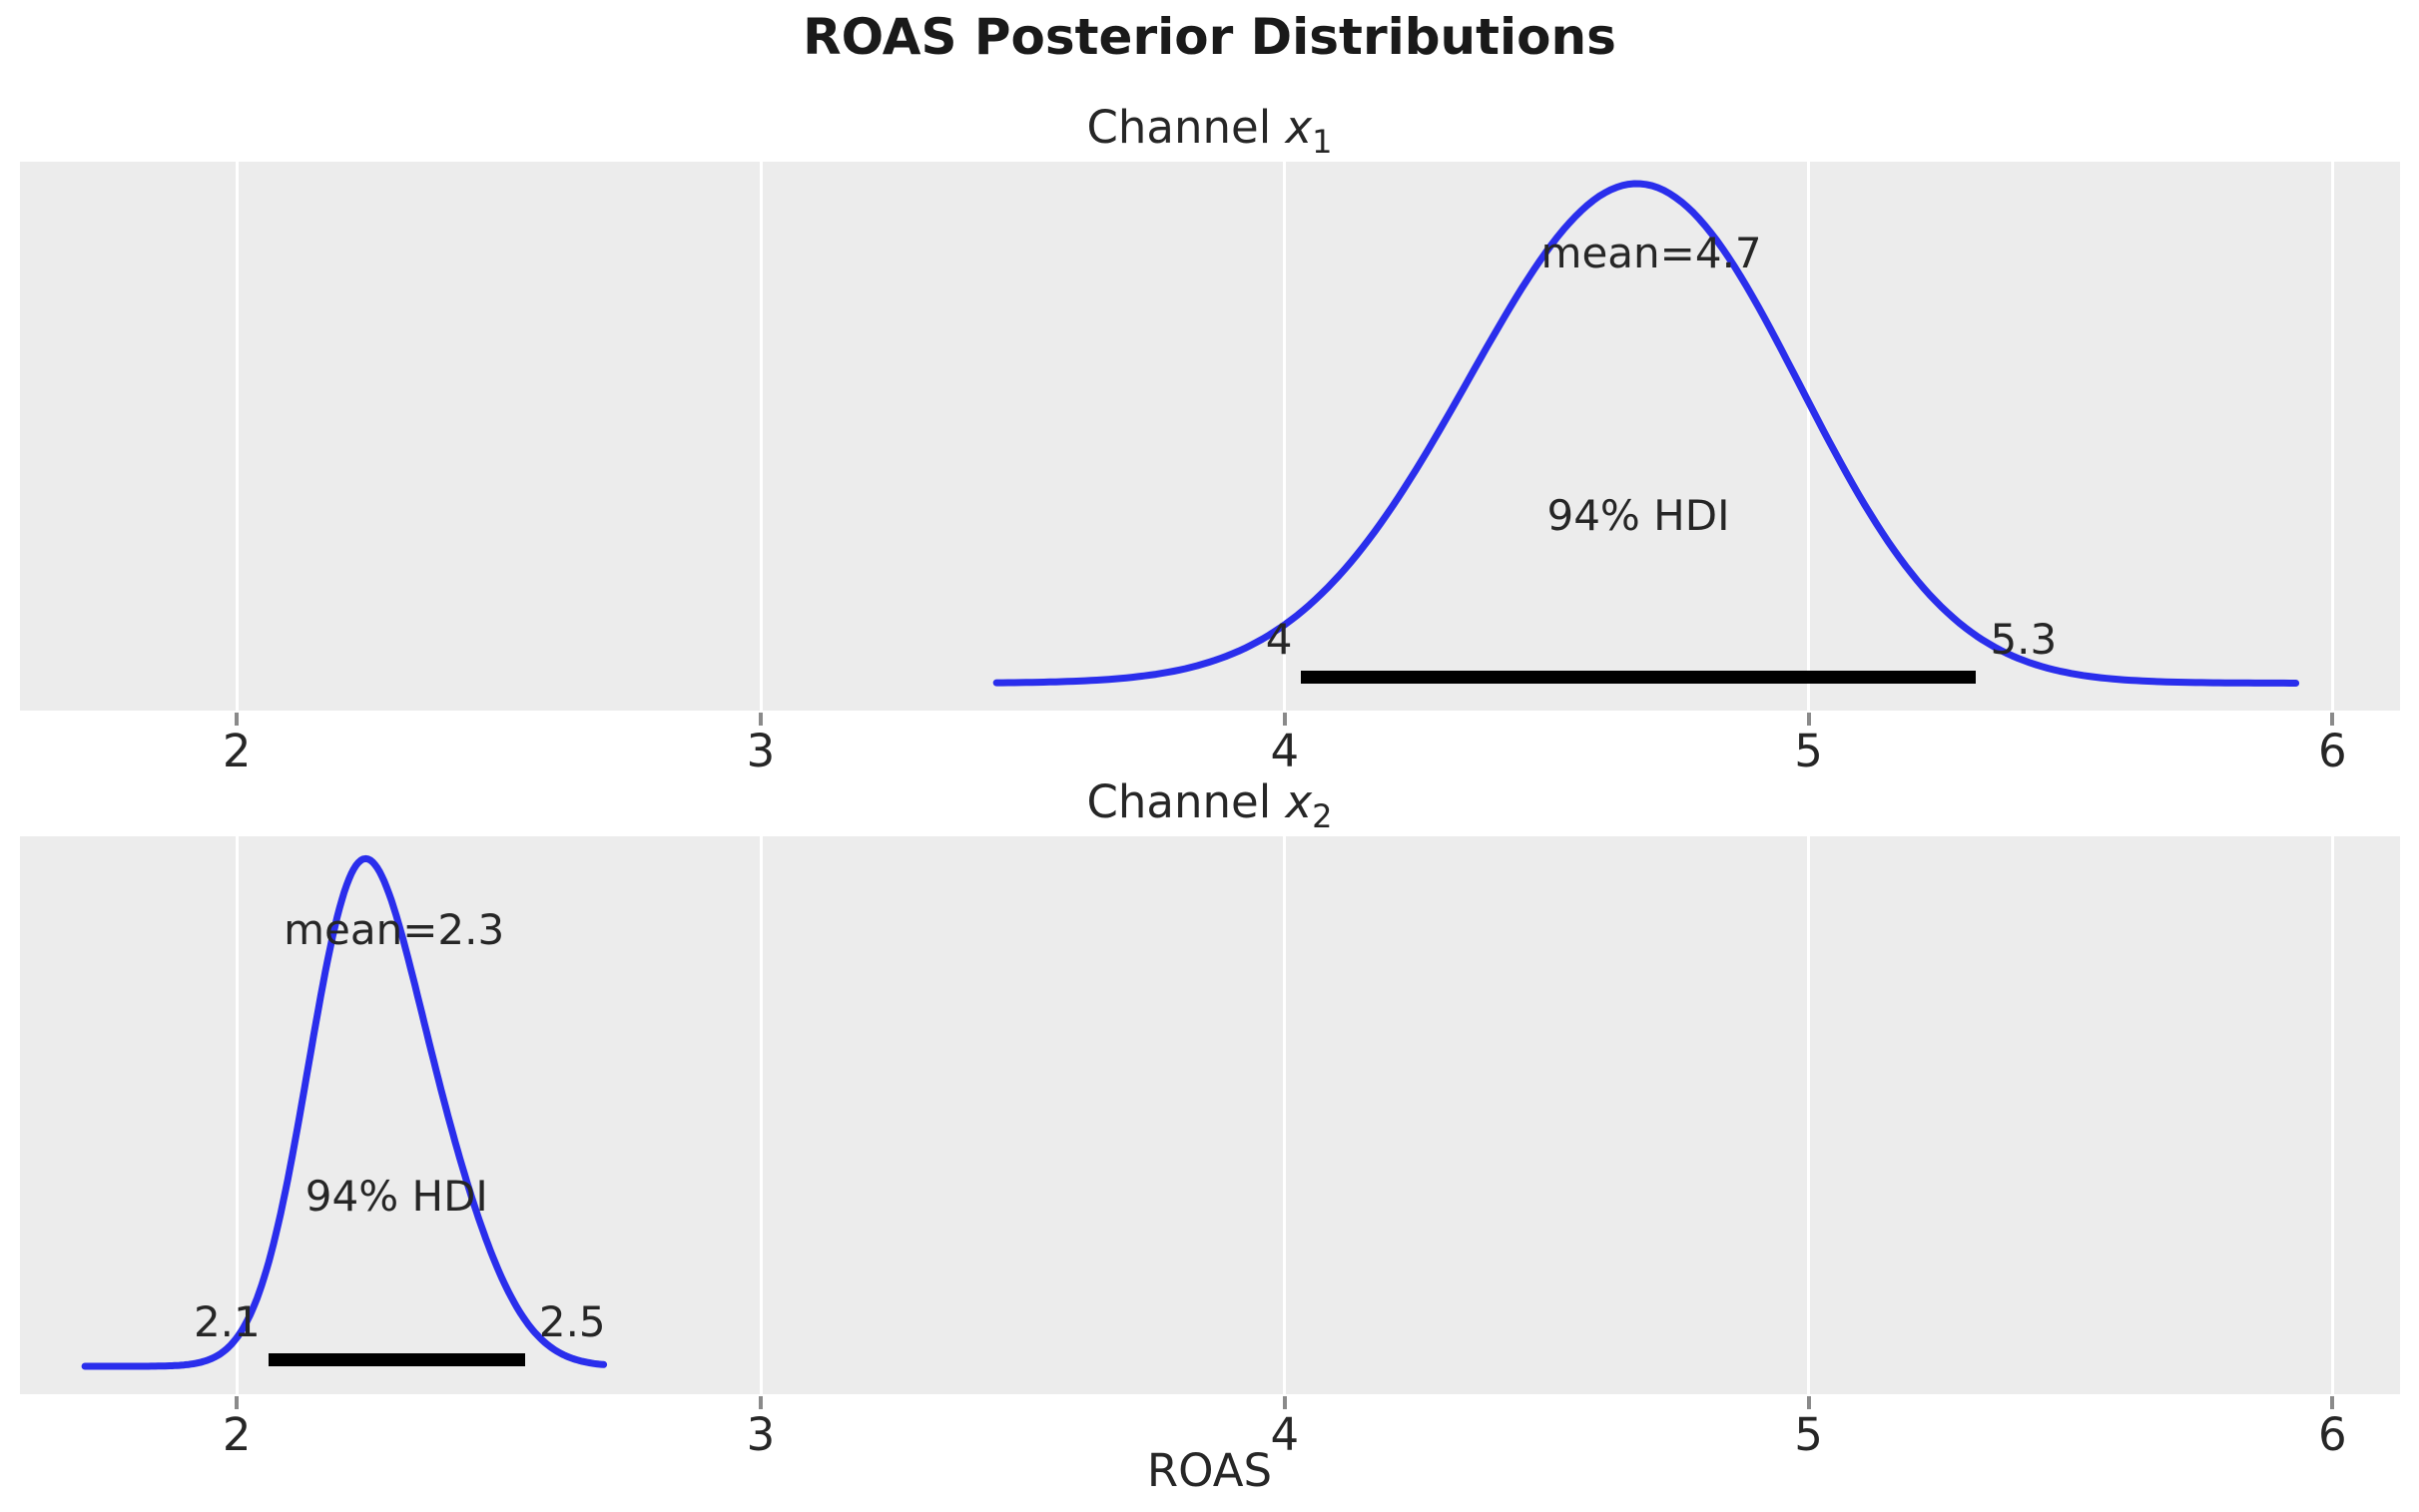 Image resolution: width=2419 pixels, height=1512 pixels. What do you see at coordinates (1323, 816) in the screenshot?
I see `subplot-title-subscript: 2` at bounding box center [1323, 816].